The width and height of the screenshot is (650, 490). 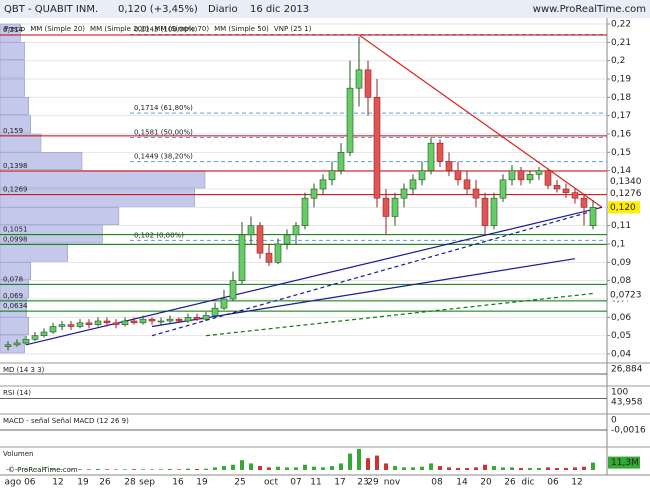 I want to click on x-tick-label: 08, so click(x=437, y=483).